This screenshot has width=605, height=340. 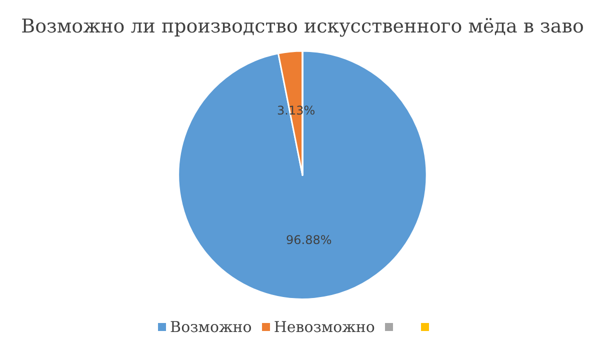 I want to click on legend-label: Невозможно, so click(x=324, y=327).